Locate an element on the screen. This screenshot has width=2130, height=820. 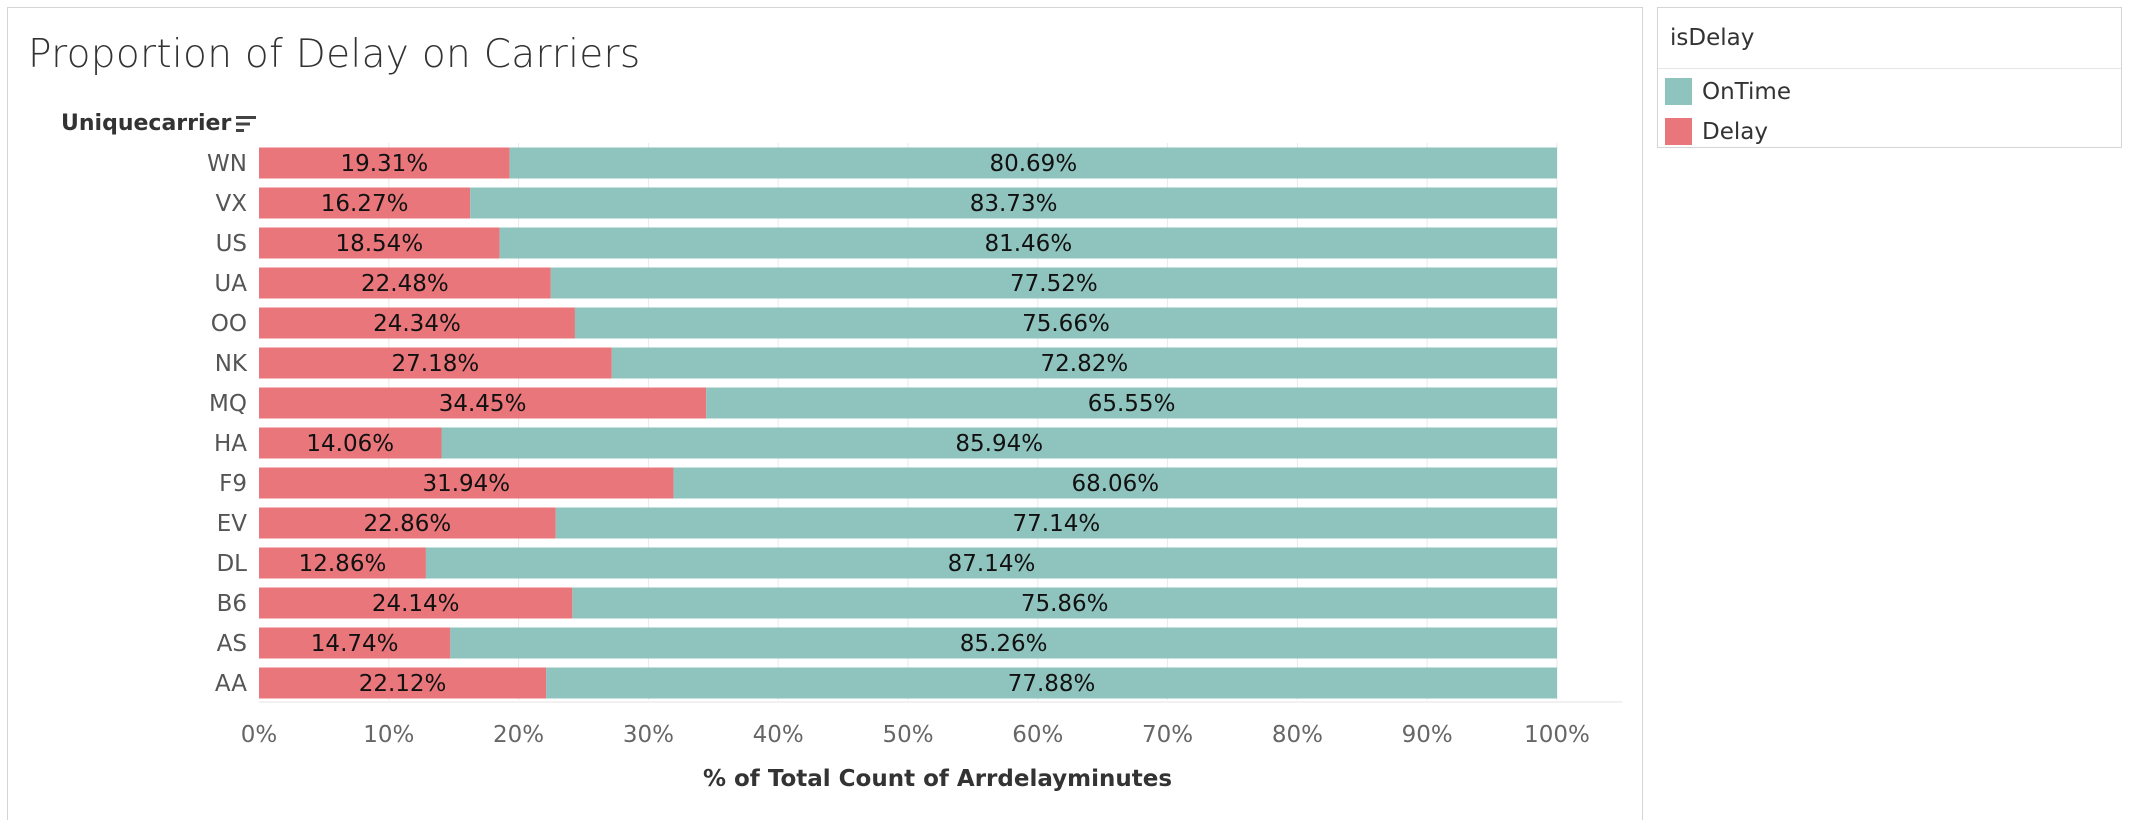
category-label: EV is located at coordinates (232, 524).